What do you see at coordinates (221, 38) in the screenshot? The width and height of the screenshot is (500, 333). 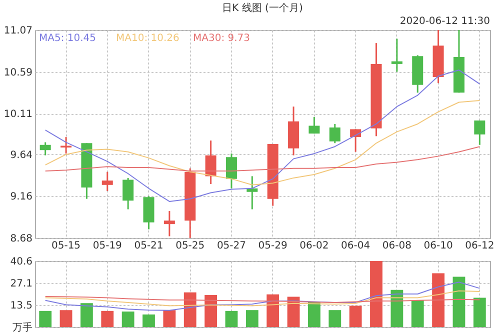 I see `text: MA30: 9.73` at bounding box center [221, 38].